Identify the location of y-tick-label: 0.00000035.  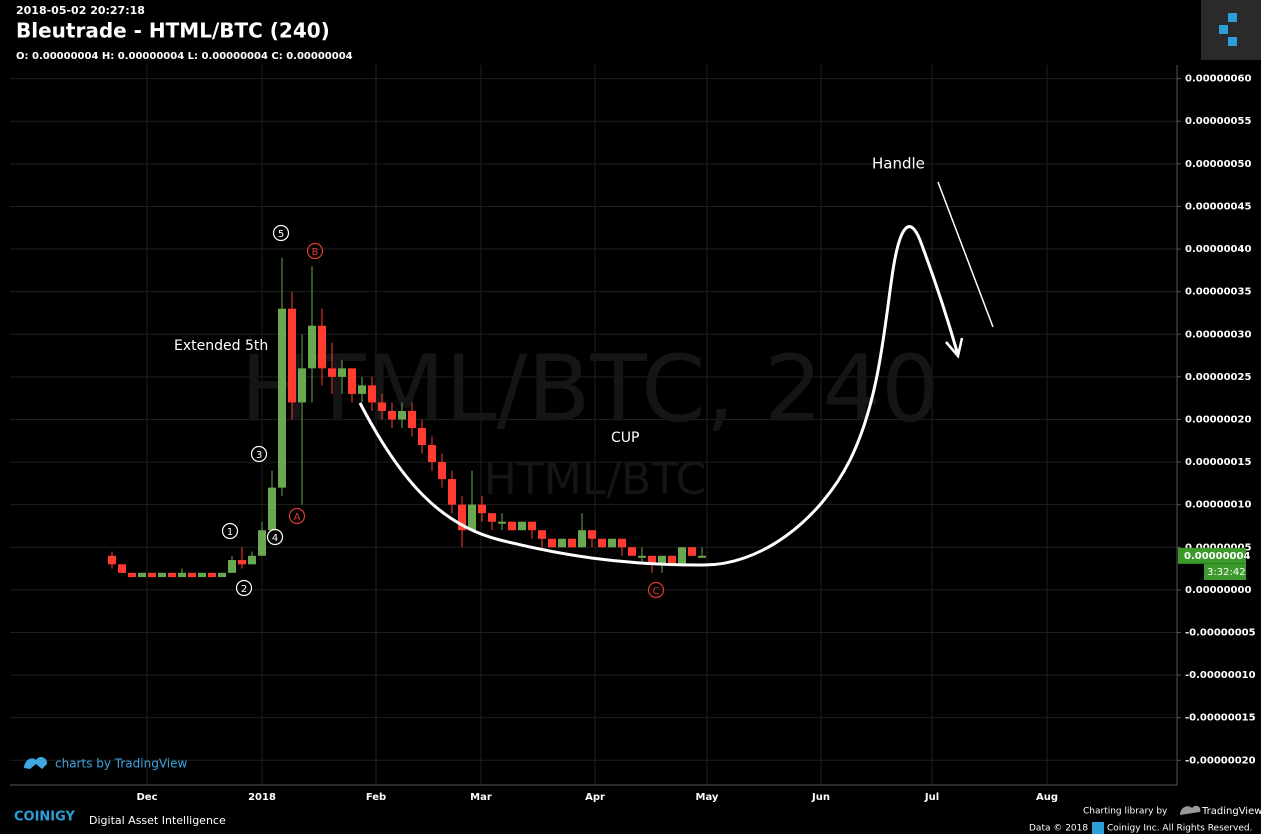
(1218, 292).